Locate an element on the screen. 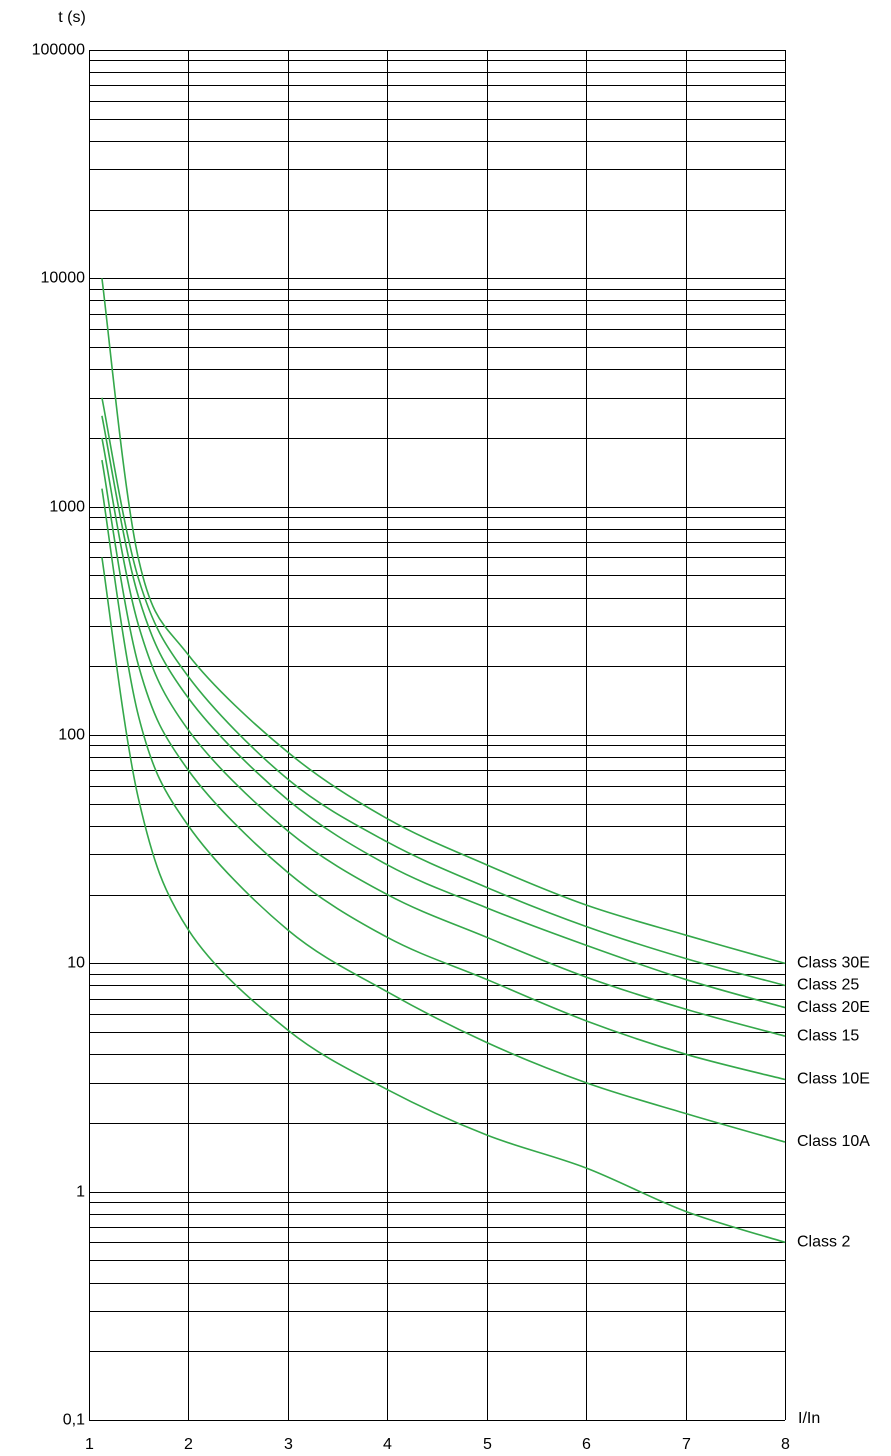  y-tick-label: 10 is located at coordinates (76, 963).